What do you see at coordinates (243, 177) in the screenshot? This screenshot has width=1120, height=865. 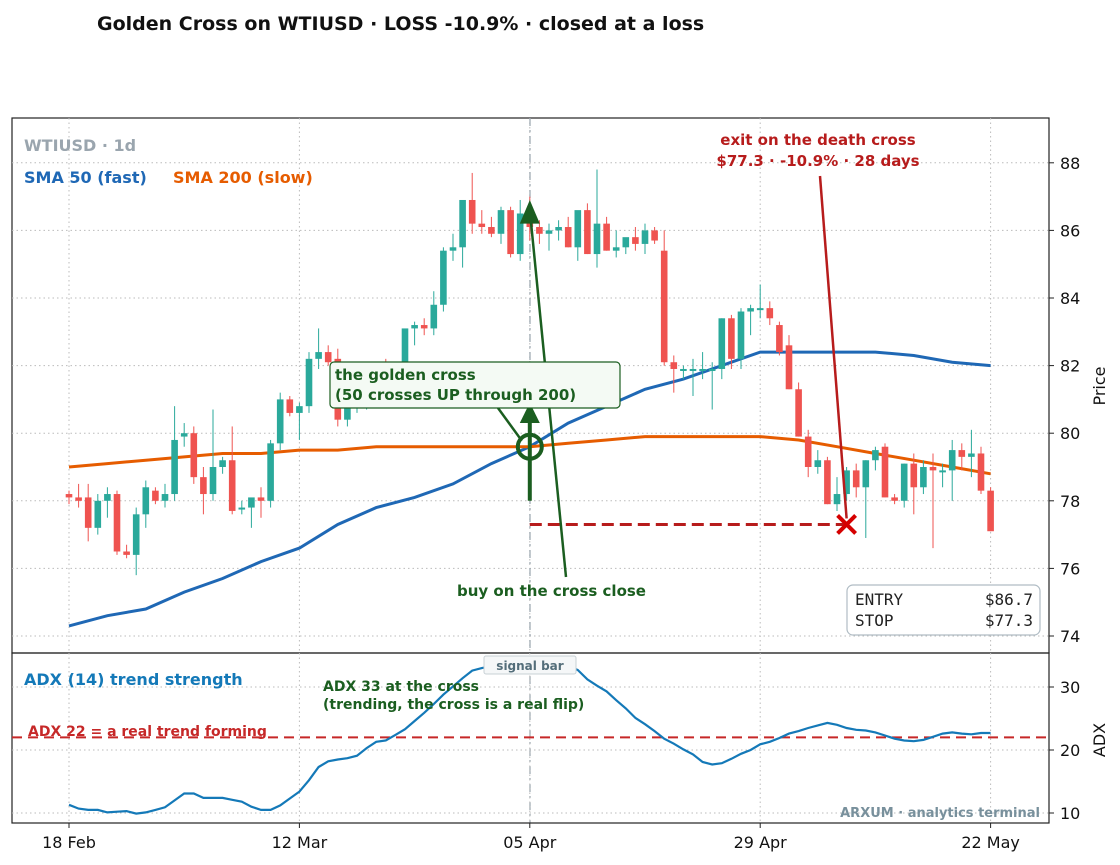 I see `legend-sma-slow: SMA 200 (slow)` at bounding box center [243, 177].